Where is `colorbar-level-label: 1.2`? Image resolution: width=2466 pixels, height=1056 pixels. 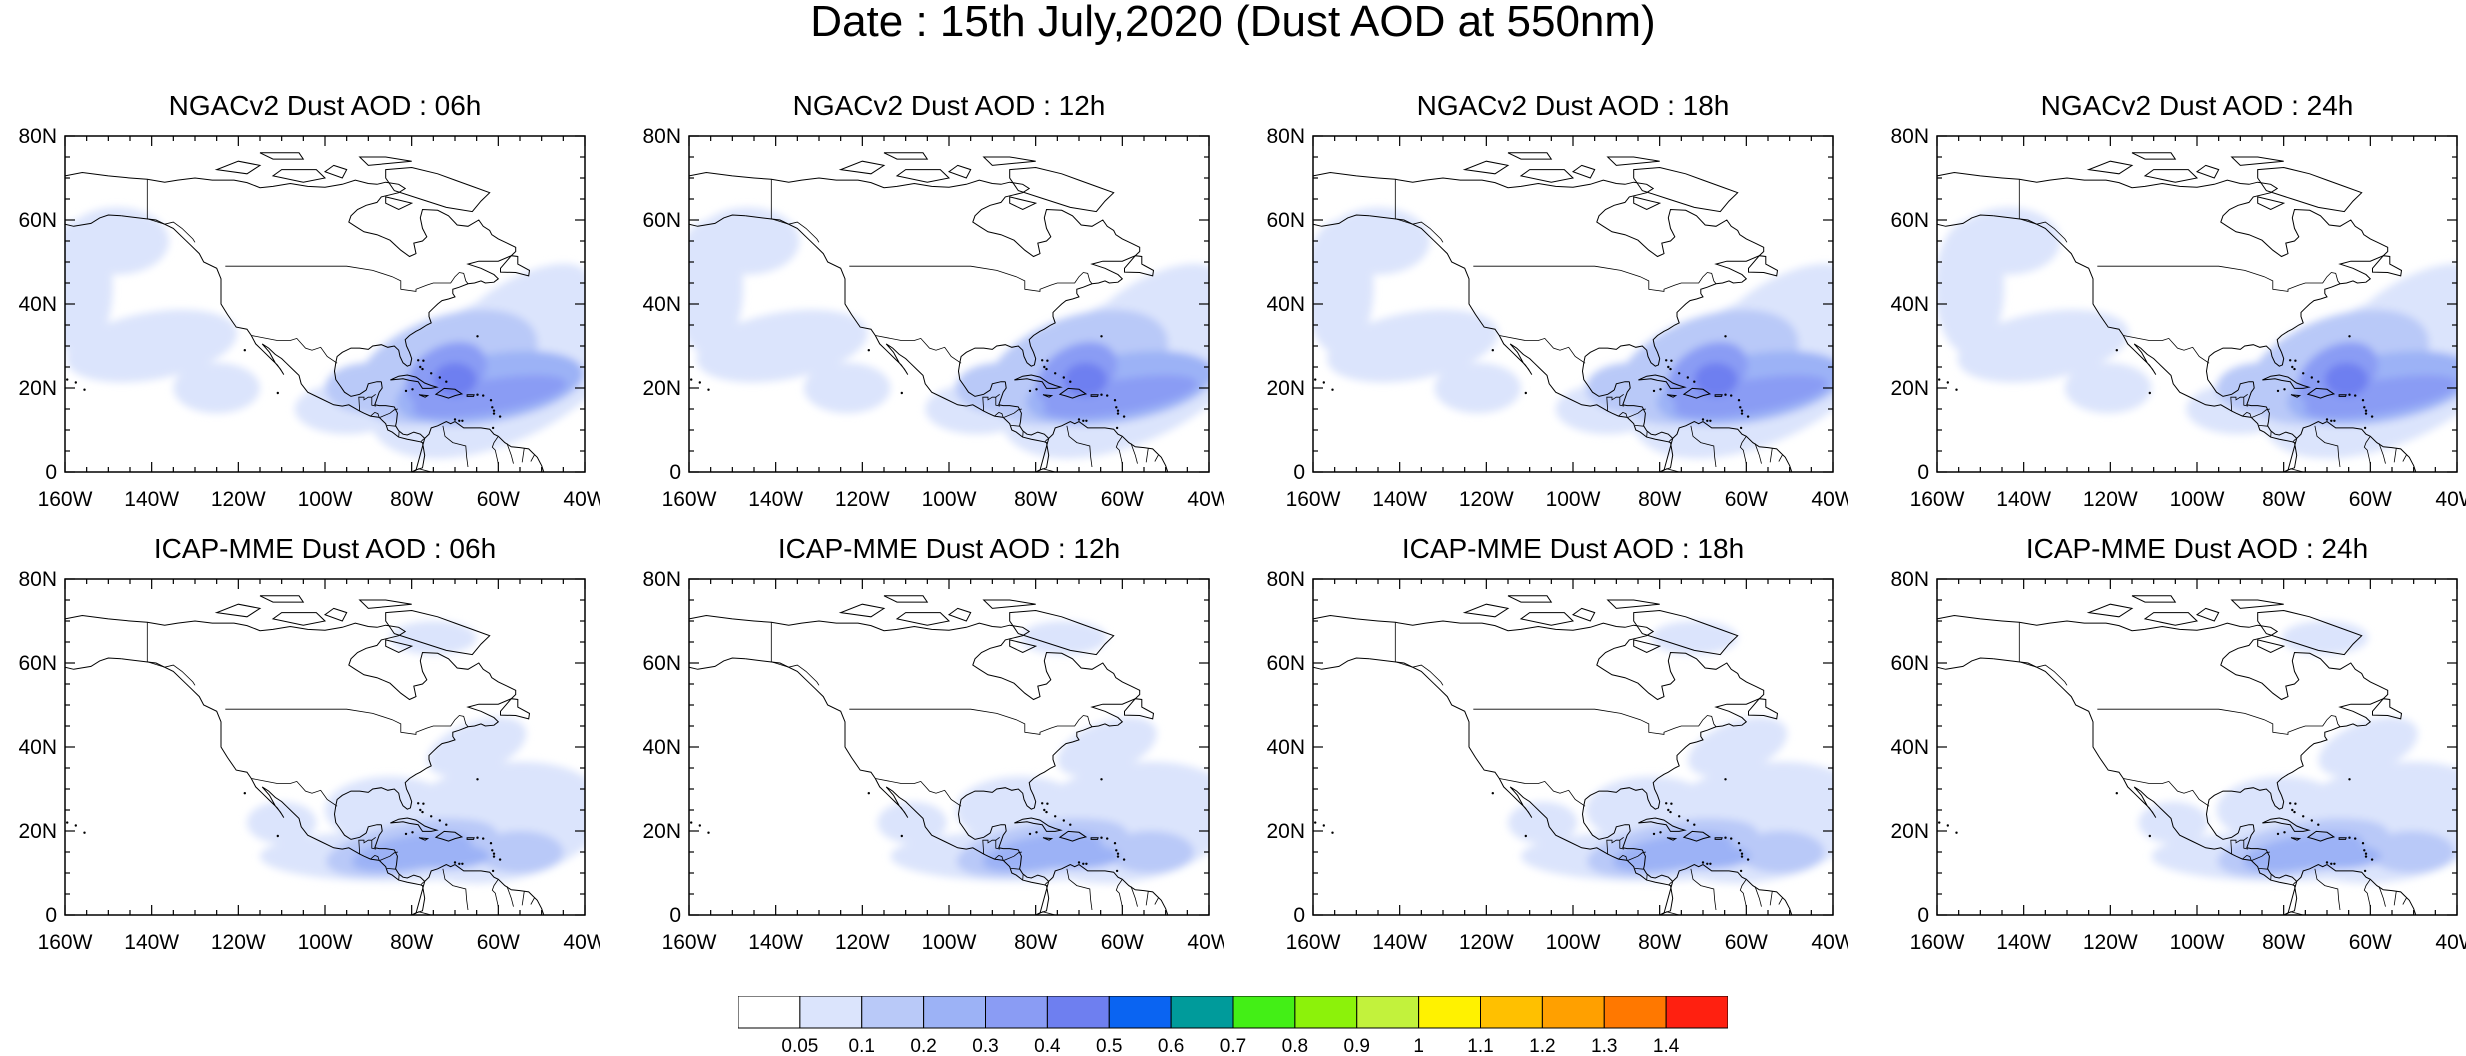 colorbar-level-label: 1.2 is located at coordinates (1542, 1046).